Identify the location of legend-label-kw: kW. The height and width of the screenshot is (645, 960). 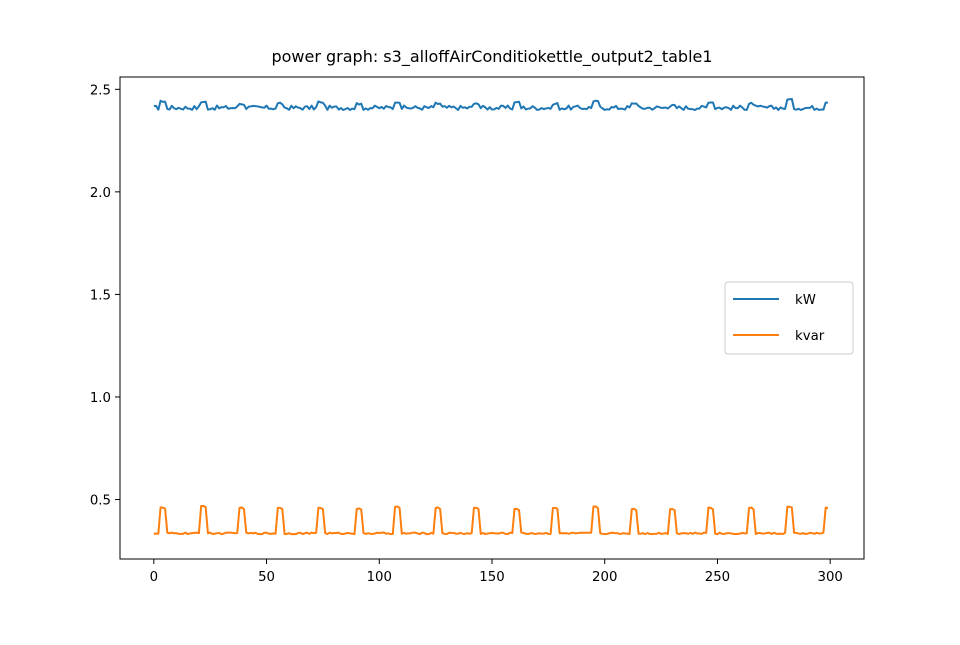
(805, 300).